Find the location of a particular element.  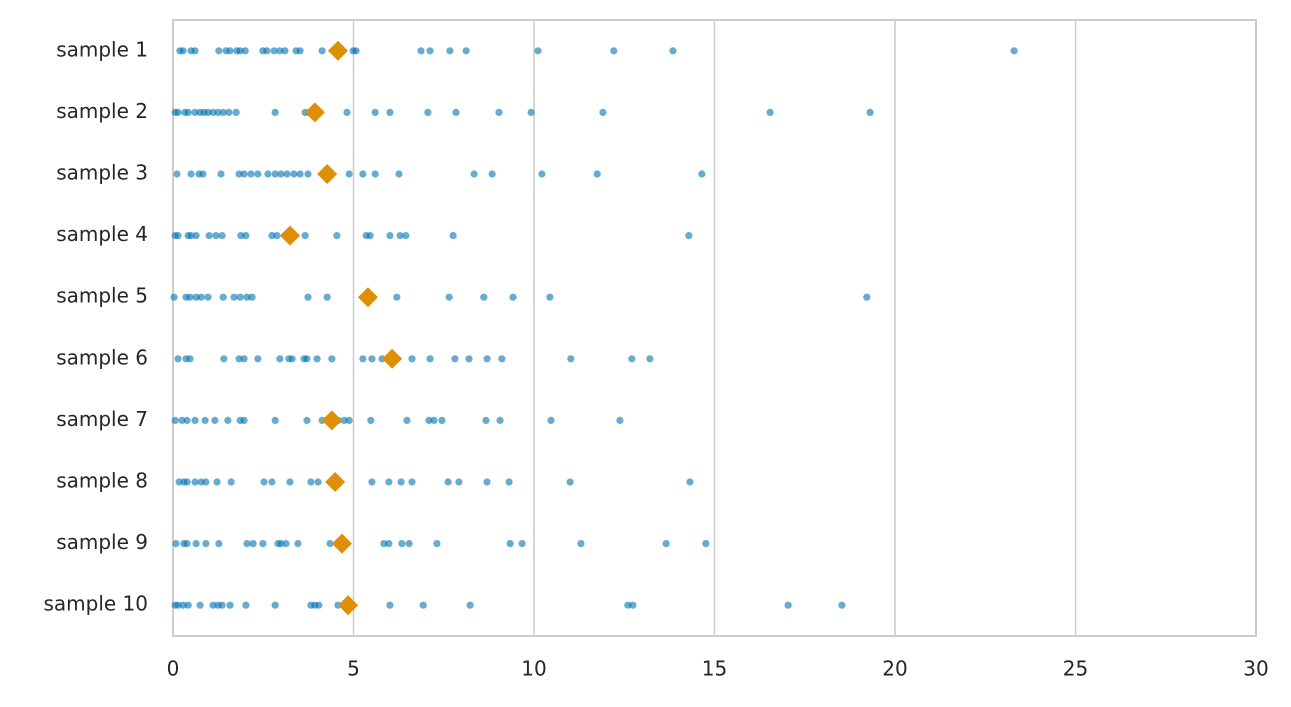

x-tick-label: 15 is located at coordinates (714, 669).